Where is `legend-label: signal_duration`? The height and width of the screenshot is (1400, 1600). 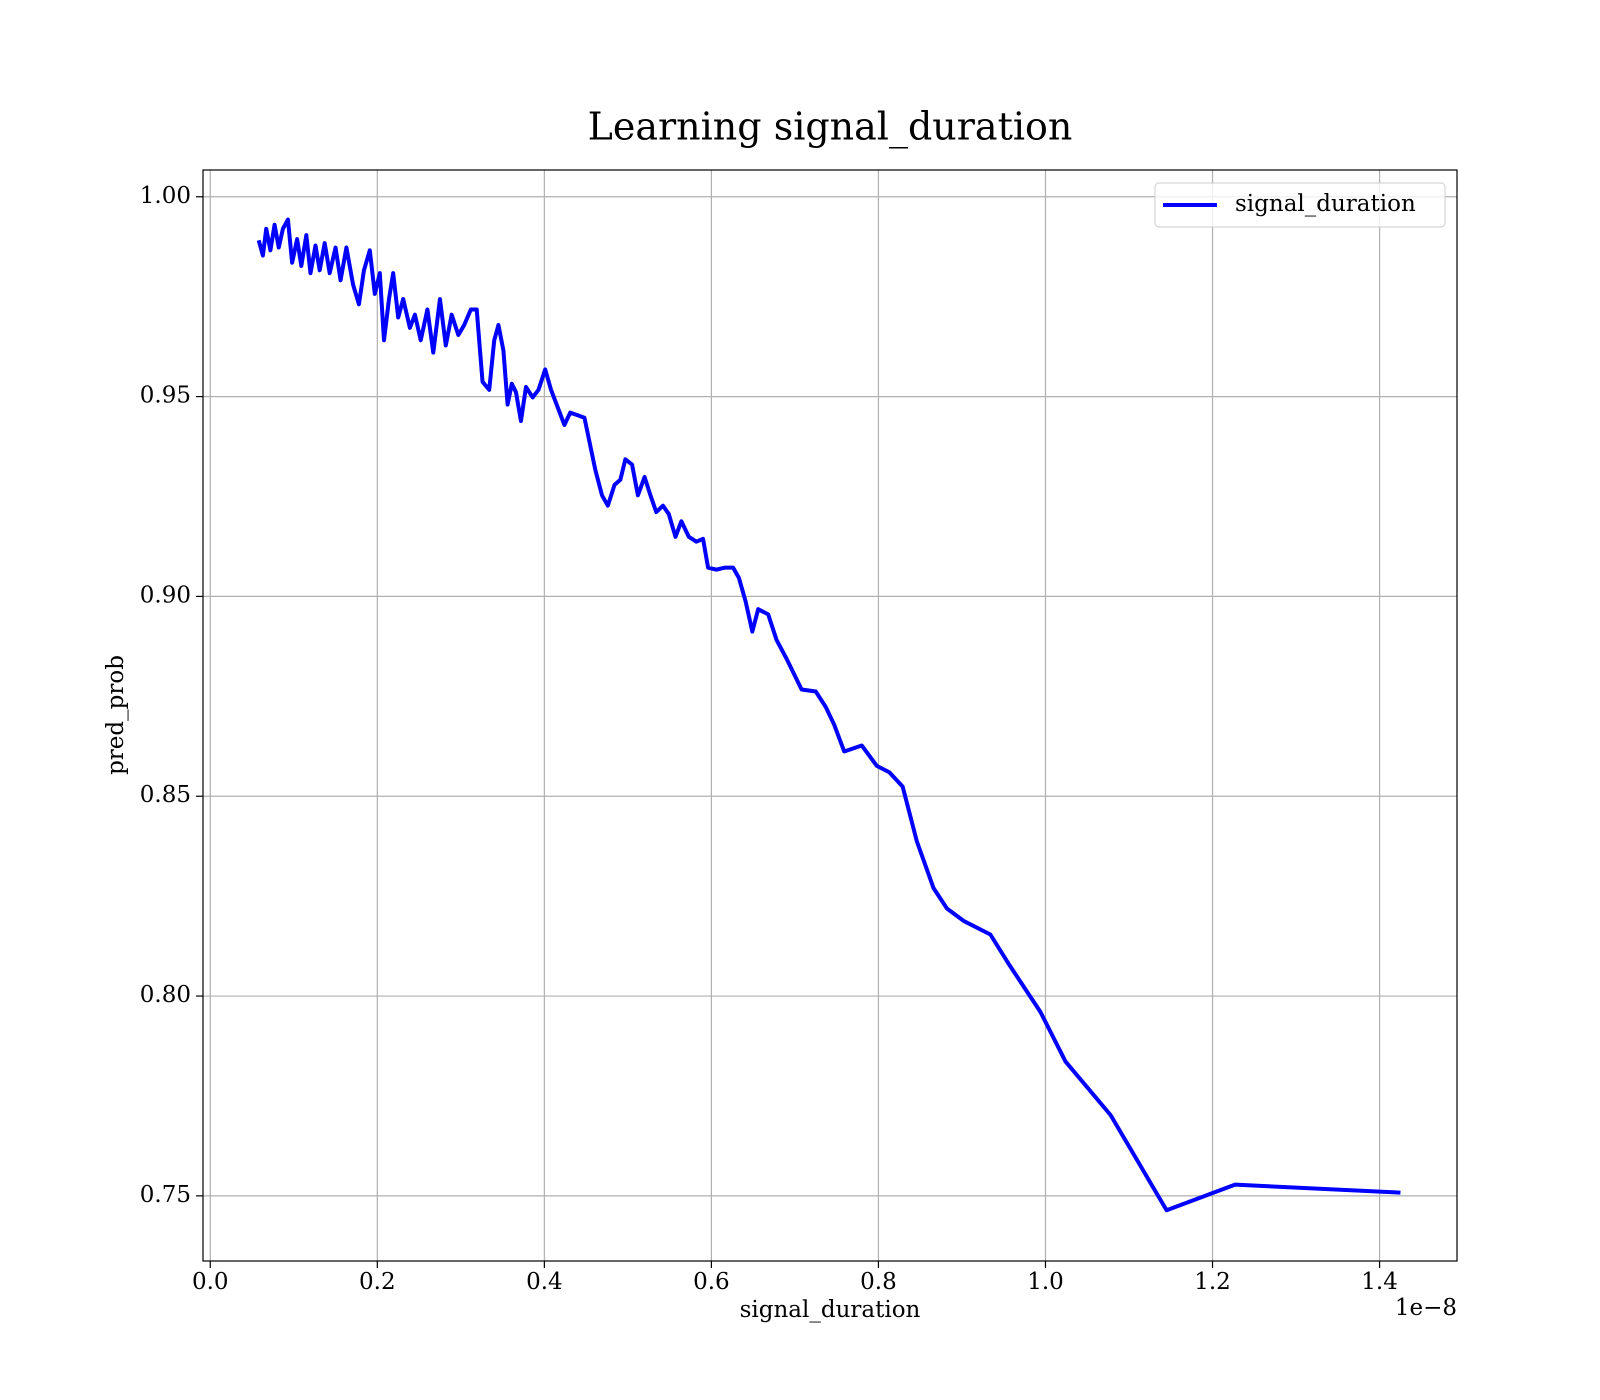
legend-label: signal_duration is located at coordinates (1325, 204).